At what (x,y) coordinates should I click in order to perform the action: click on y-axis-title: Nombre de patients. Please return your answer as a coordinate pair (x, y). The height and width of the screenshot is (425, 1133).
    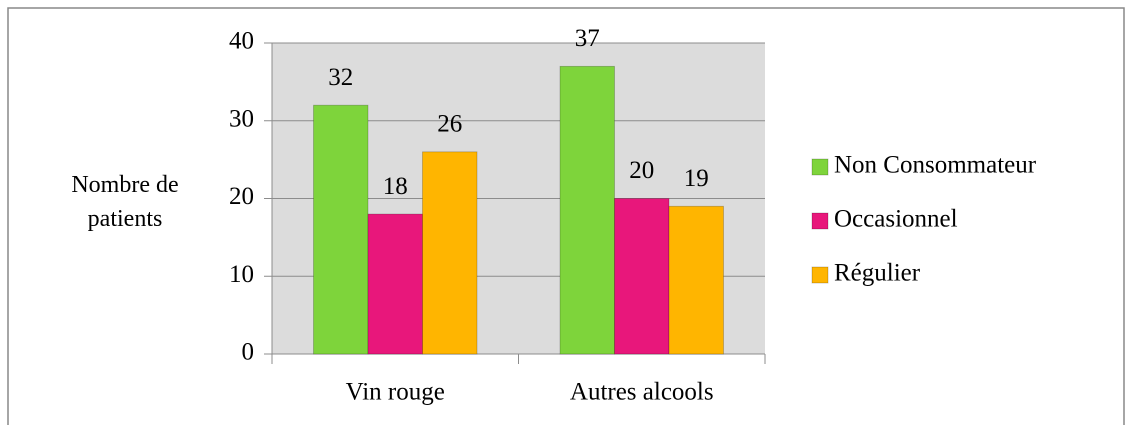
    Looking at the image, I should click on (125, 202).